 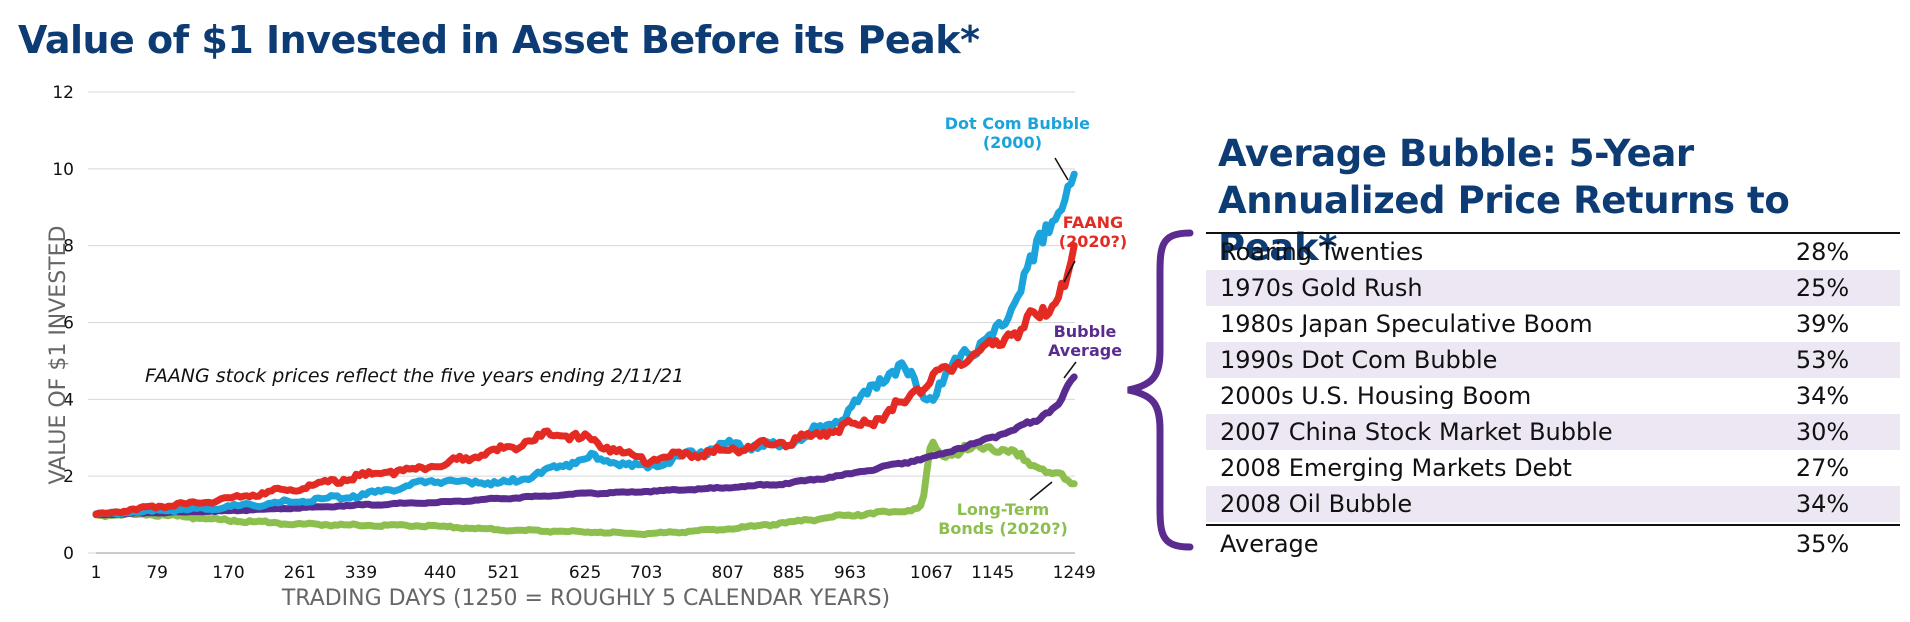 What do you see at coordinates (68, 400) in the screenshot?
I see `y-tick-label: 4` at bounding box center [68, 400].